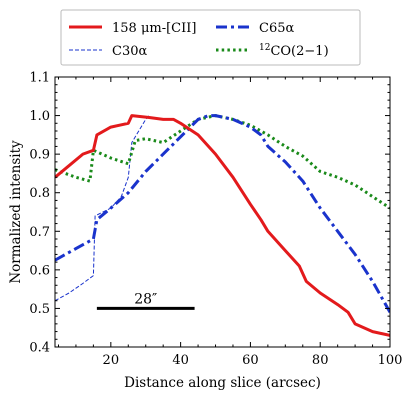  I want to click on legend-label-c30: C30α, so click(129, 51).